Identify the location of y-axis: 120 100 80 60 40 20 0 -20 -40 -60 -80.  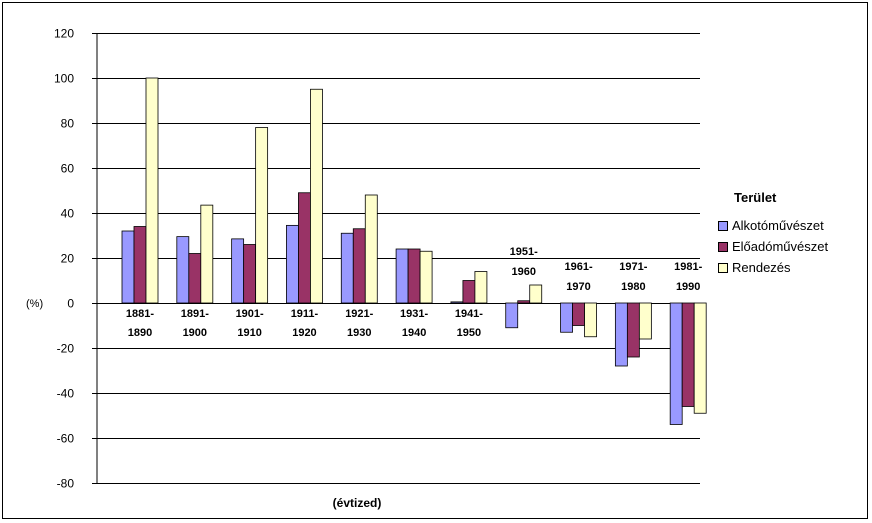
(76, 259).